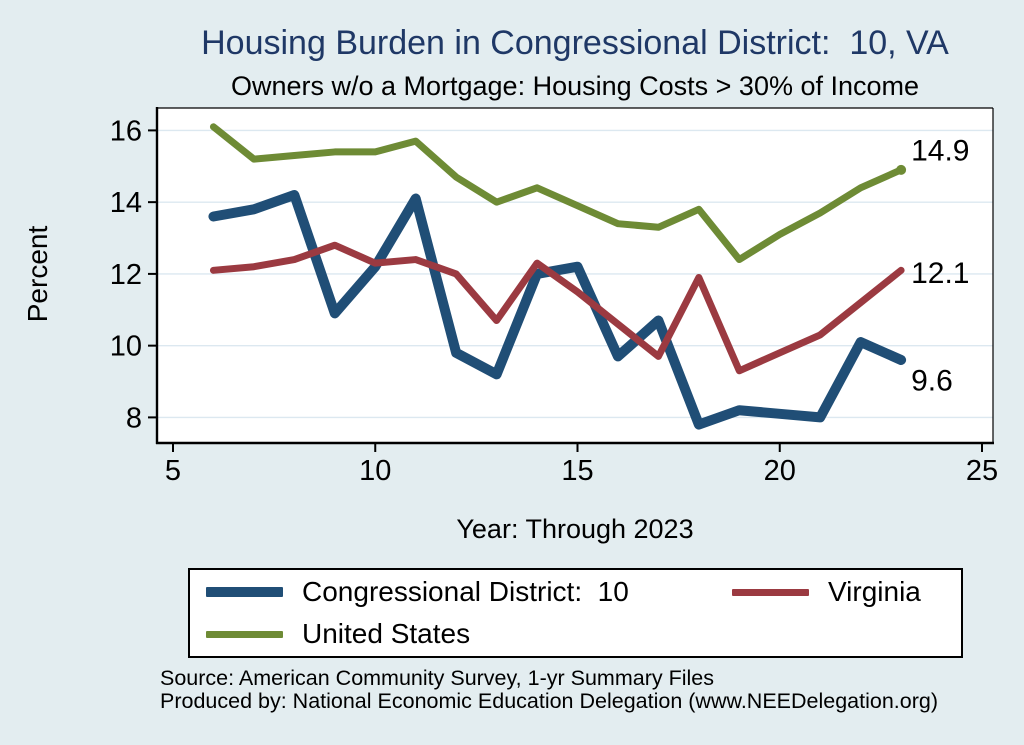 Image resolution: width=1024 pixels, height=745 pixels. I want to click on y-tick-label: 10, so click(126, 347).